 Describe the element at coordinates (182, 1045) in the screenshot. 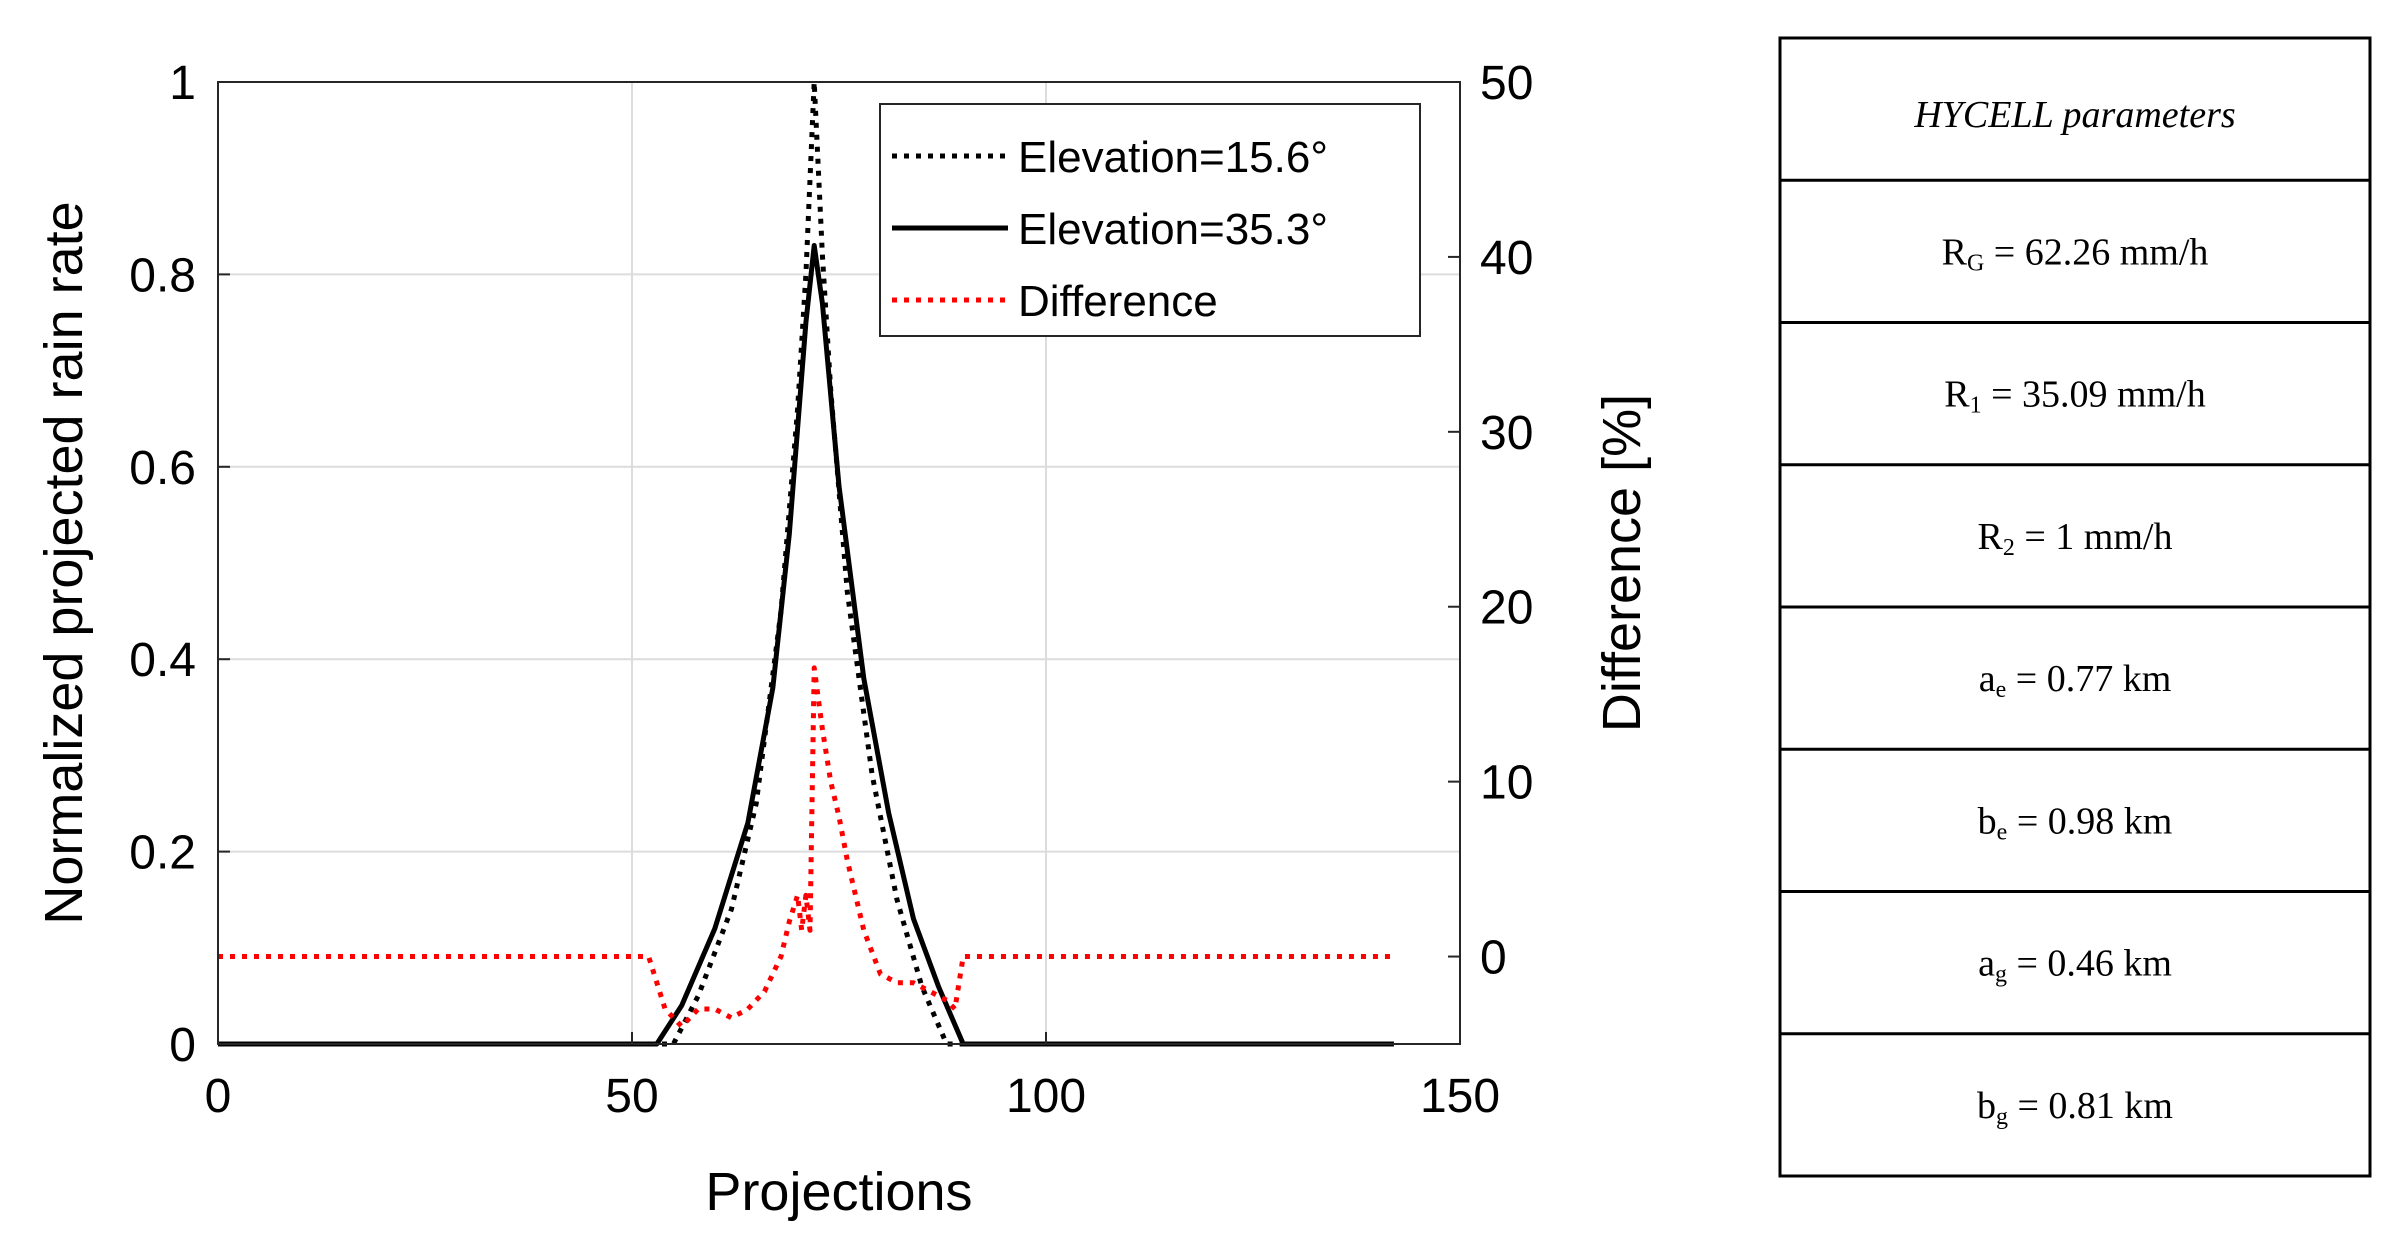

I see `y-tick-label: 0` at that location.